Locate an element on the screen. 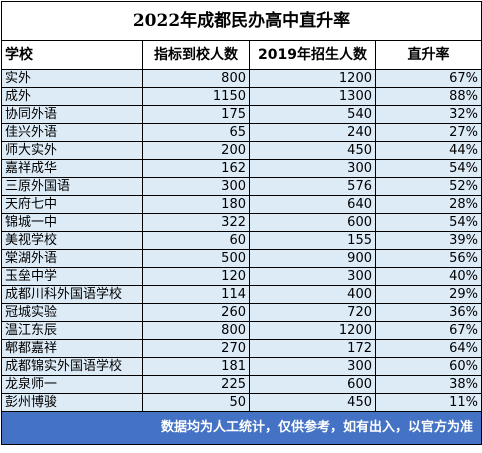 This screenshot has height=453, width=482. cell-school: 冠城实验 is located at coordinates (72, 312).